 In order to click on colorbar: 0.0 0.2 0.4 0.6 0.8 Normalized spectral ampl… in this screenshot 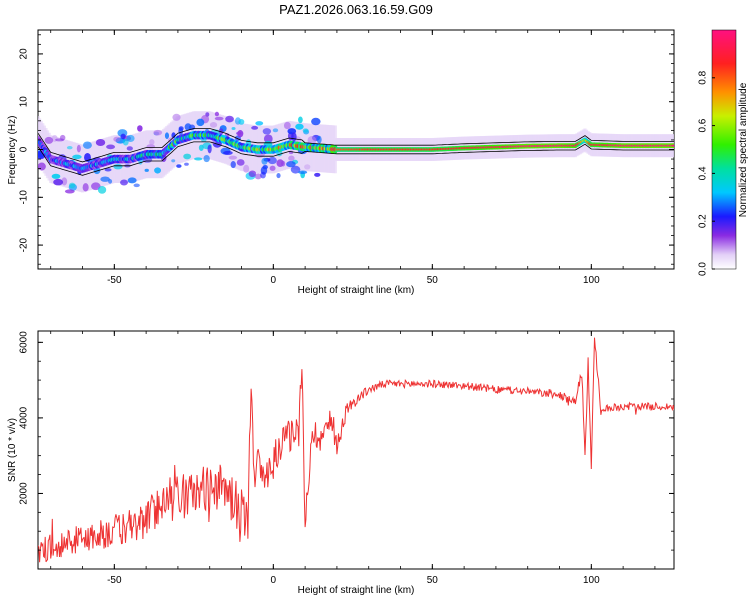, I will do `click(723, 152)`.